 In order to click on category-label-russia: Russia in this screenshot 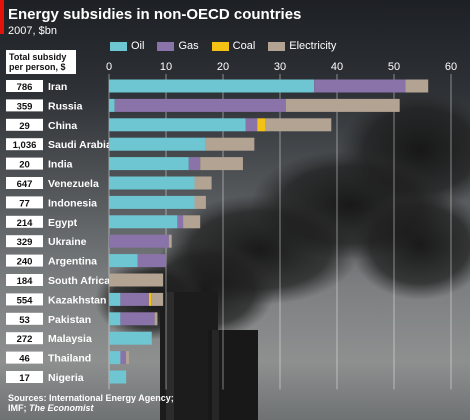, I will do `click(65, 106)`.